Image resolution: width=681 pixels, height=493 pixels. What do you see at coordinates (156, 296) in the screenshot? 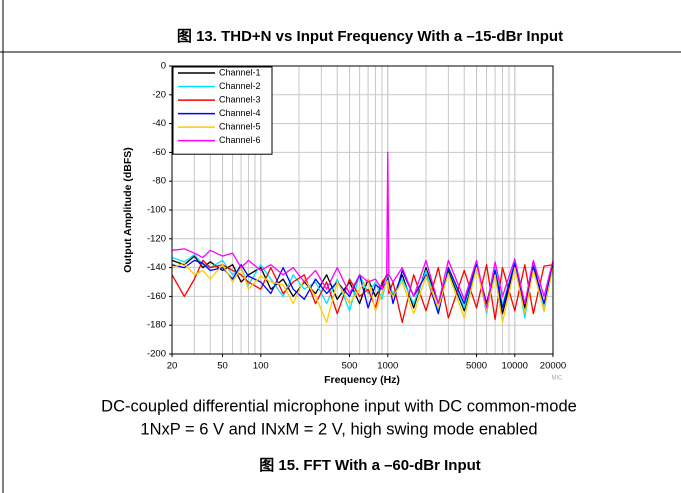
I see `y-tick-label: -160` at bounding box center [156, 296].